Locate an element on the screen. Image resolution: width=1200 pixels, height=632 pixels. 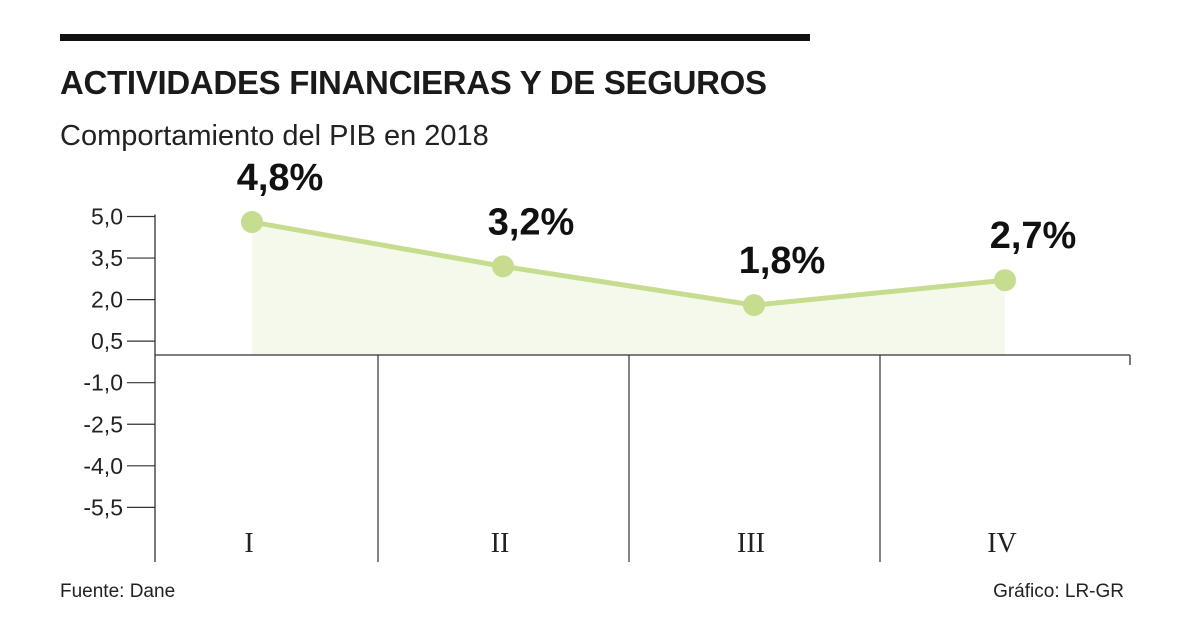
y-tick-label: -1,0 is located at coordinates (103, 383).